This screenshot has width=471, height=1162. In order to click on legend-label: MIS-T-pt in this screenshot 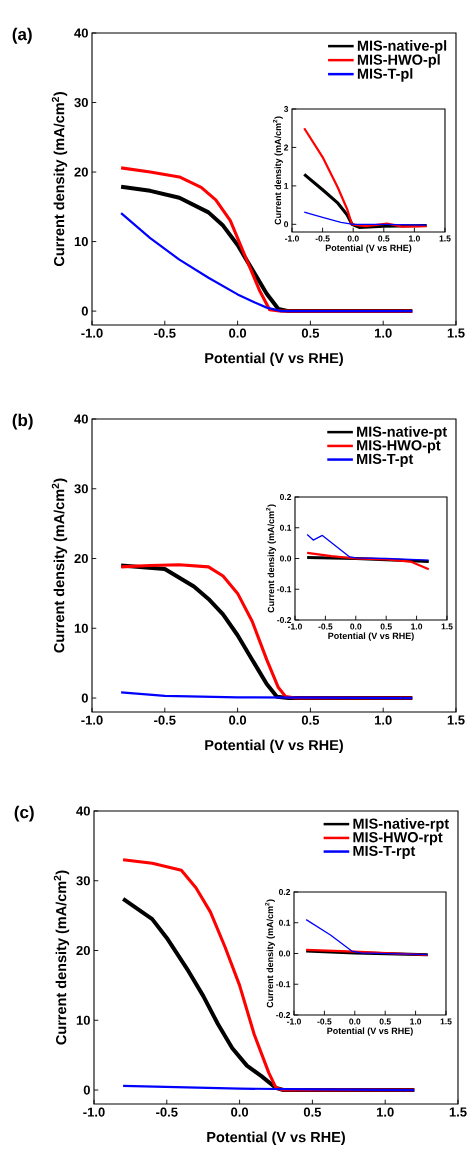, I will do `click(385, 460)`.